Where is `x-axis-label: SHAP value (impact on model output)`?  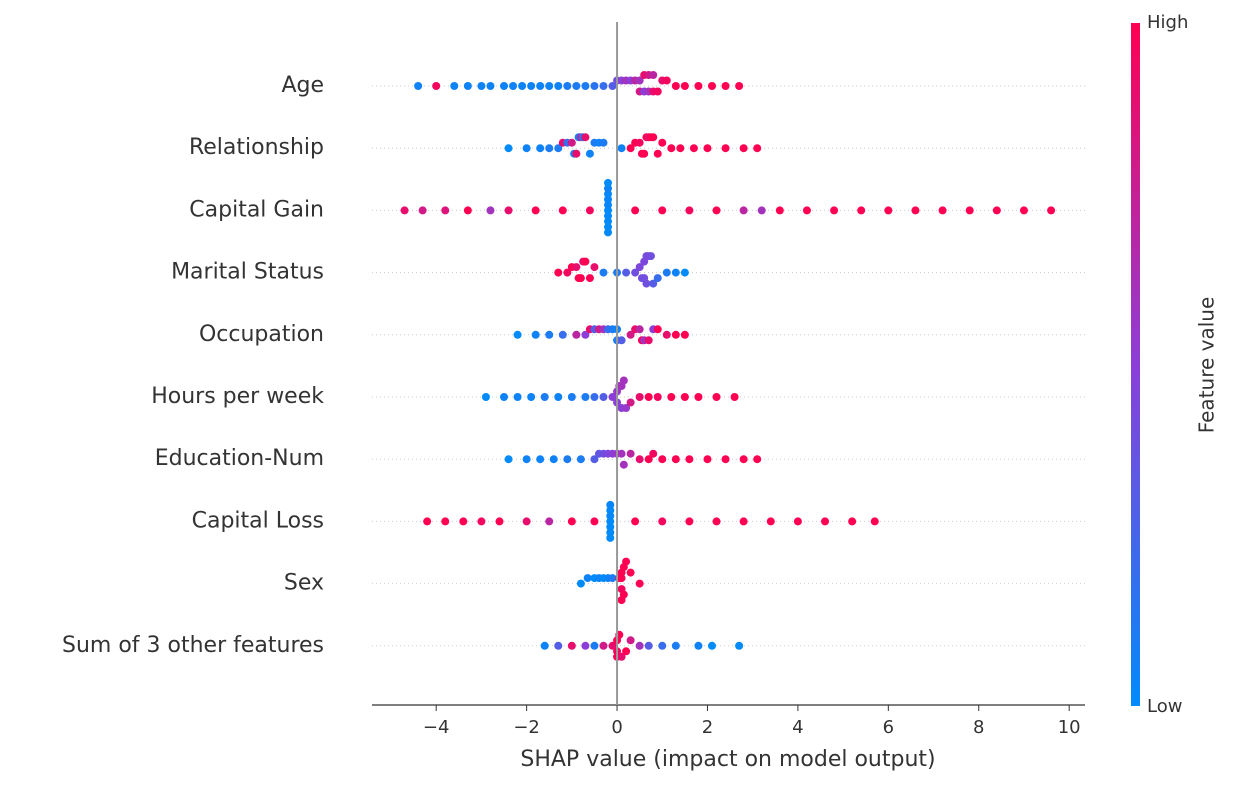
x-axis-label: SHAP value (impact on model output) is located at coordinates (727, 759).